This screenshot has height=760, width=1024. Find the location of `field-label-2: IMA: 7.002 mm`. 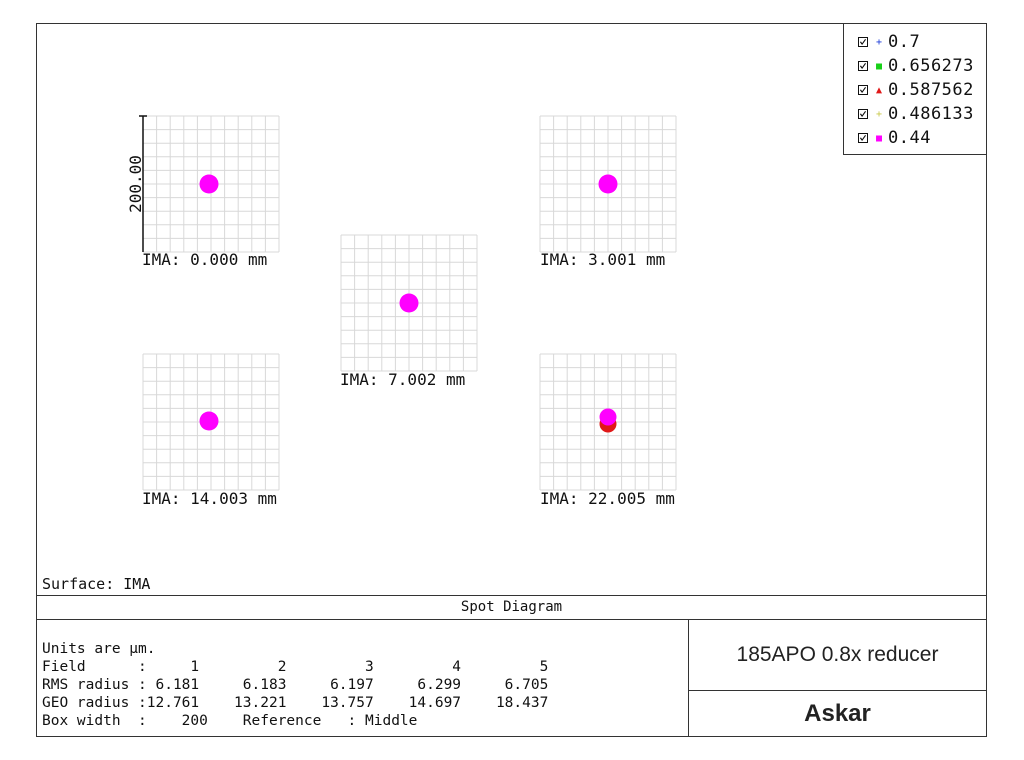

field-label-2: IMA: 7.002 mm is located at coordinates (403, 379).